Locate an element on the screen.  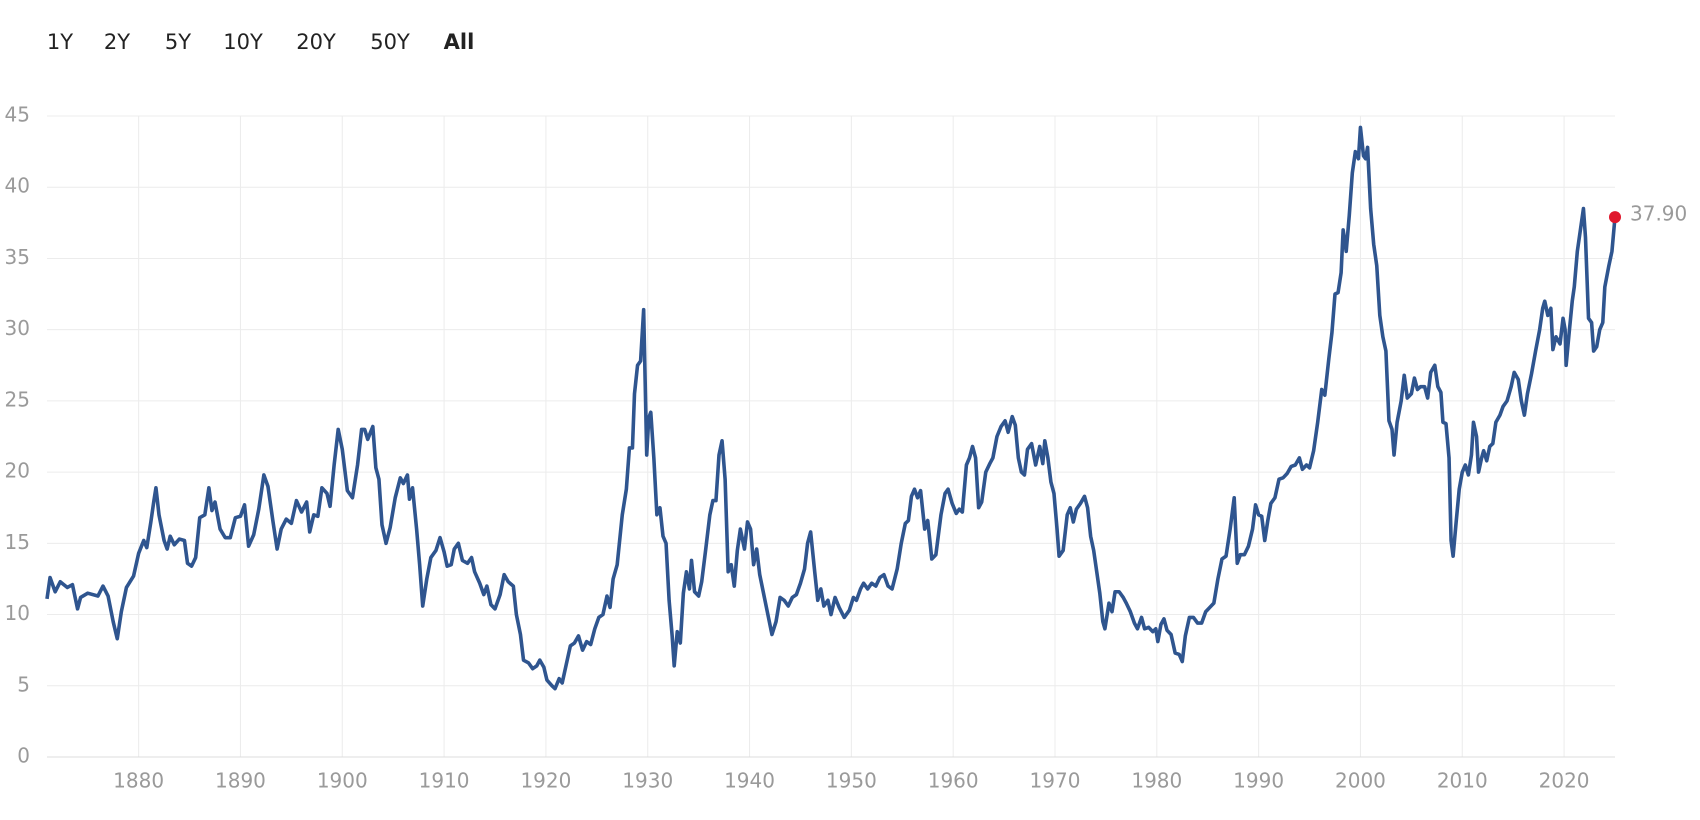
x-tick-label: 1890 is located at coordinates (240, 781).